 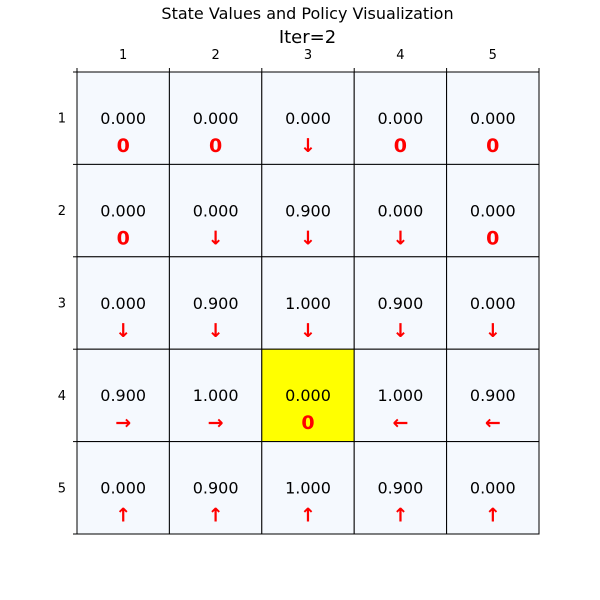 What do you see at coordinates (307, 13) in the screenshot?
I see `chart-title: State Values and Policy Visualization` at bounding box center [307, 13].